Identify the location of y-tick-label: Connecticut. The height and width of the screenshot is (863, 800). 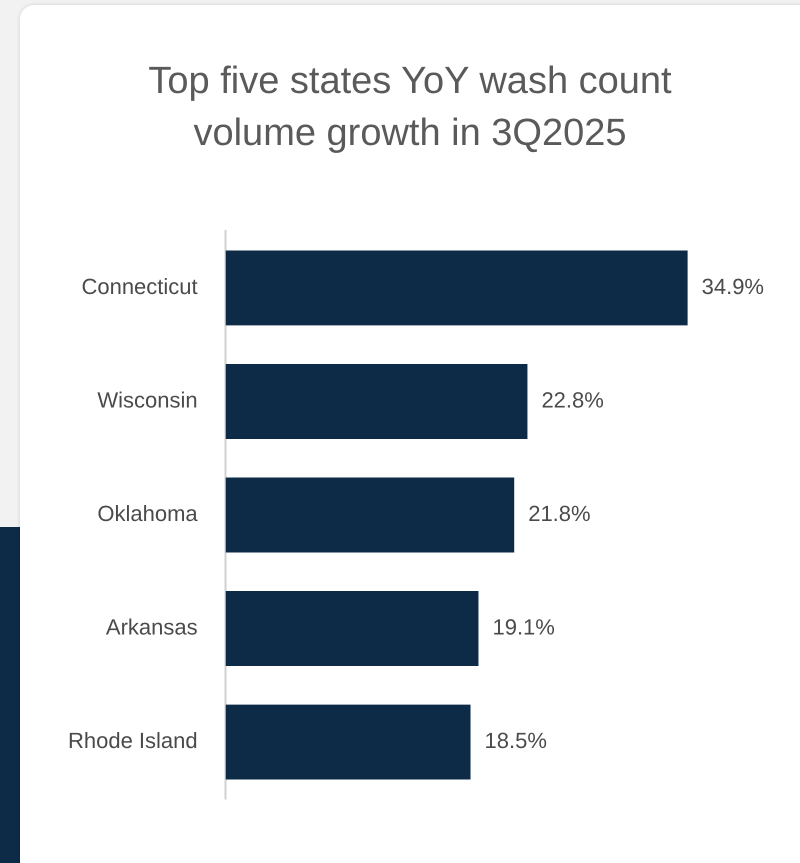
(139, 287).